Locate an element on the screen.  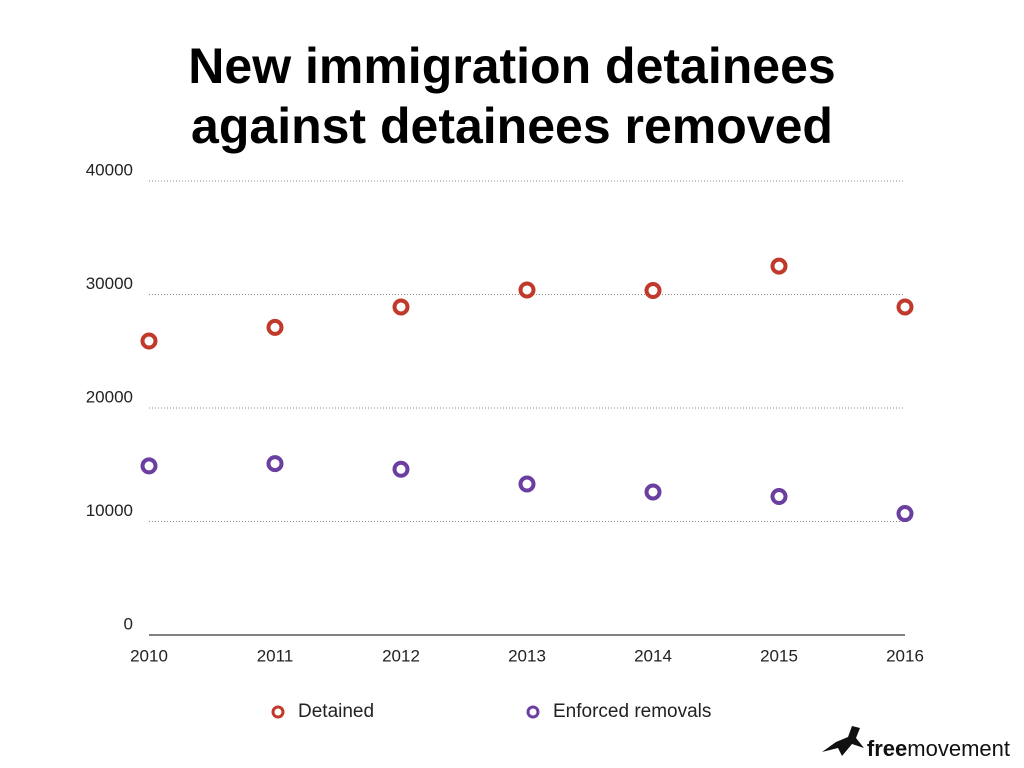
y-tick-label: 30000 is located at coordinates (109, 283).